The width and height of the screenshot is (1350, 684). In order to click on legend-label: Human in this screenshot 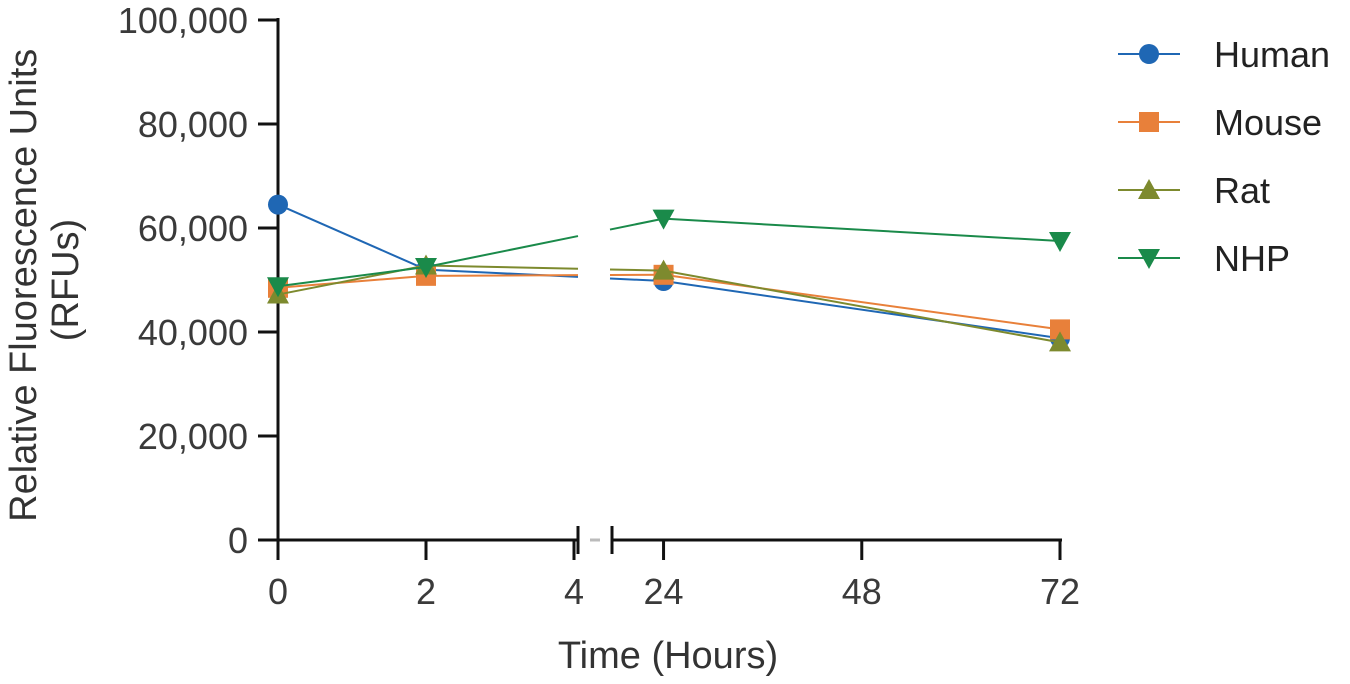, I will do `click(1272, 54)`.